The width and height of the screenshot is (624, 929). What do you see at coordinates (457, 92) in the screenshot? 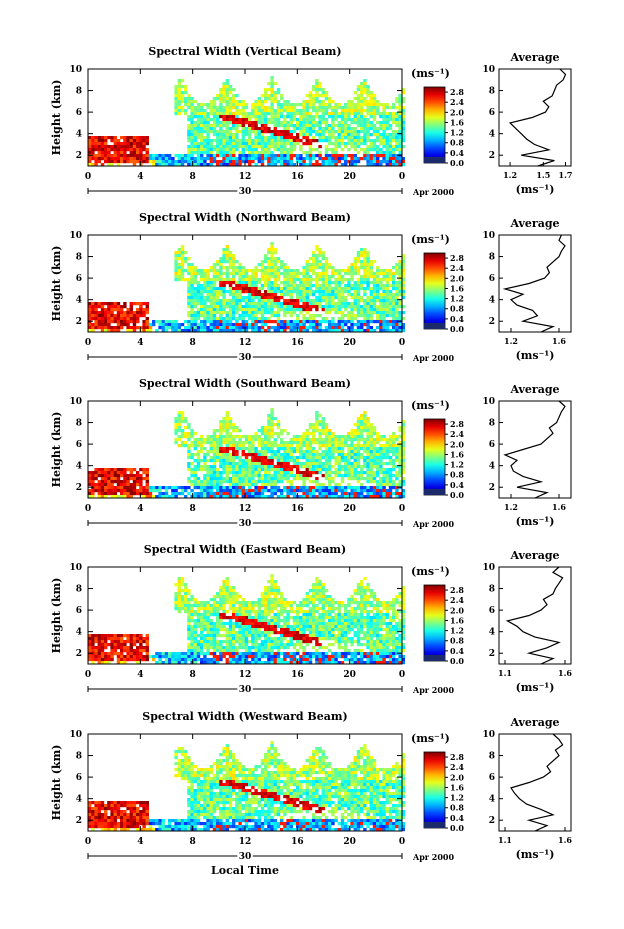
I see `colorbar-tick-label: 2.8` at bounding box center [457, 92].